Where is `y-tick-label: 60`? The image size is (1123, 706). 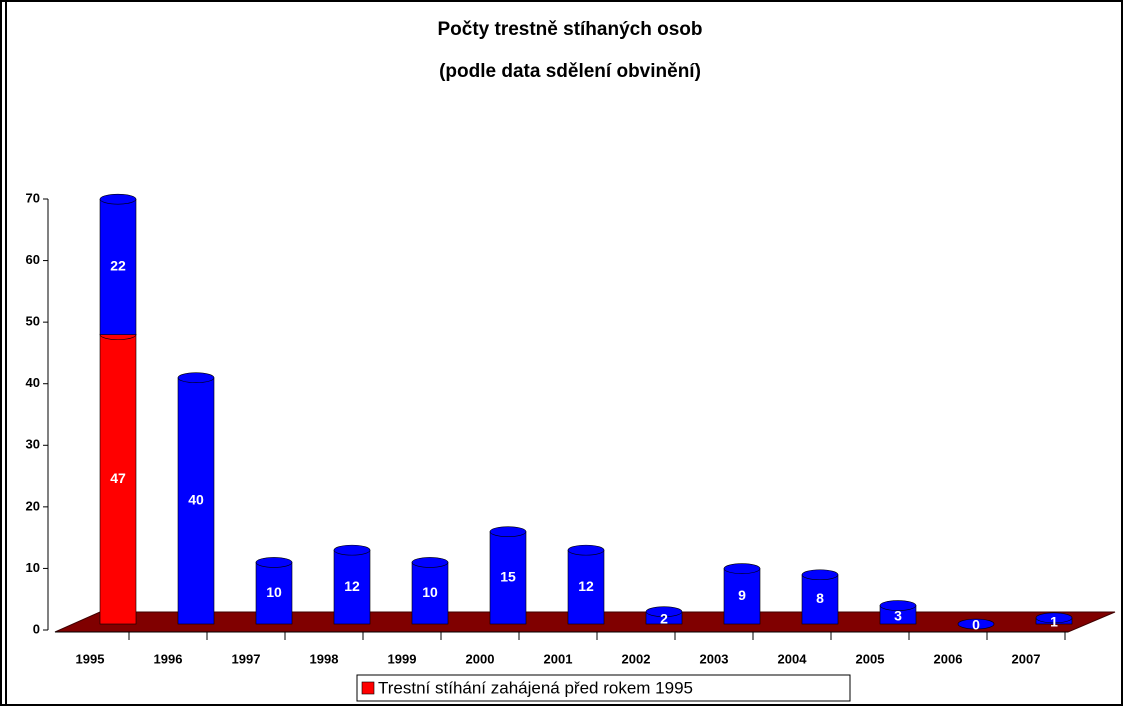 y-tick-label: 60 is located at coordinates (33, 259).